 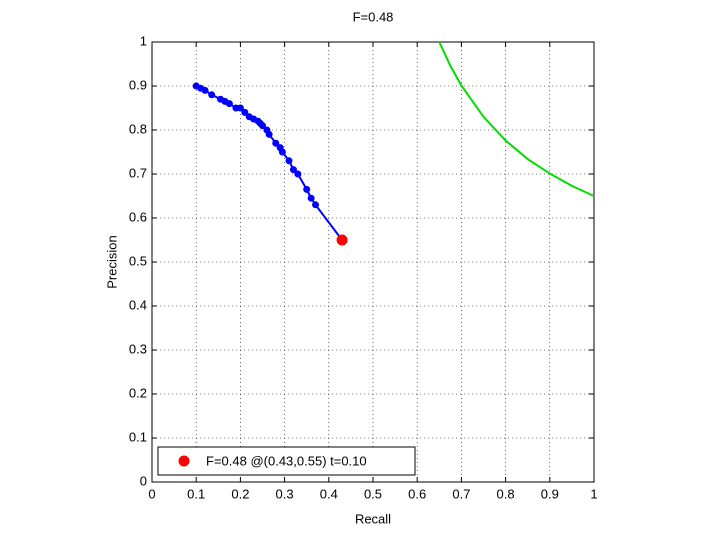 What do you see at coordinates (417, 493) in the screenshot?
I see `x-tick-label: 0.6` at bounding box center [417, 493].